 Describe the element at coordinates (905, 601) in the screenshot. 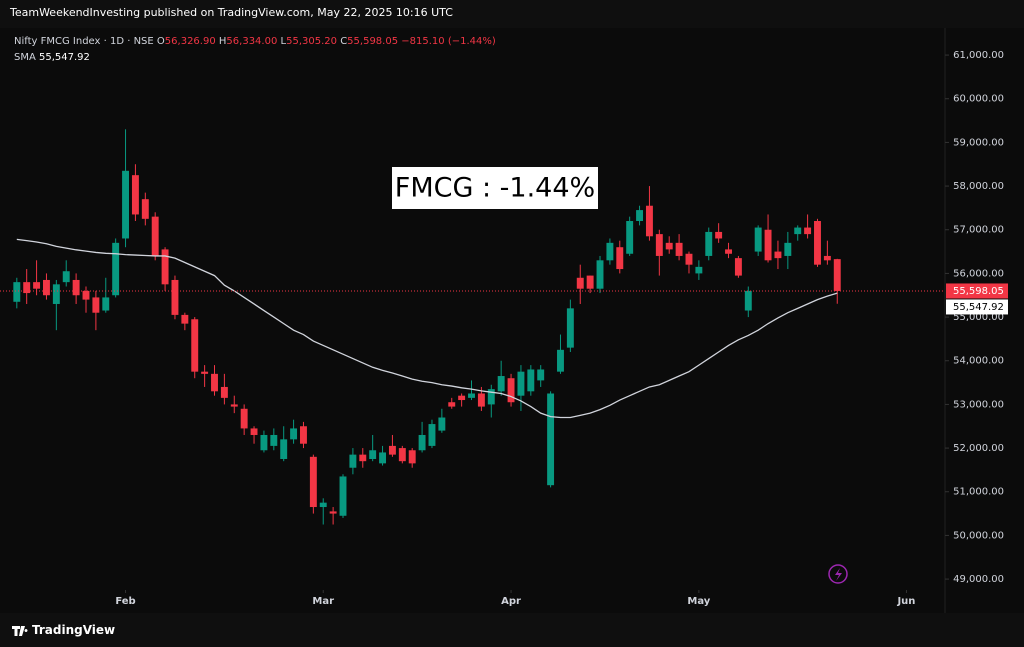

I see `x-tick-label: Jun` at that location.